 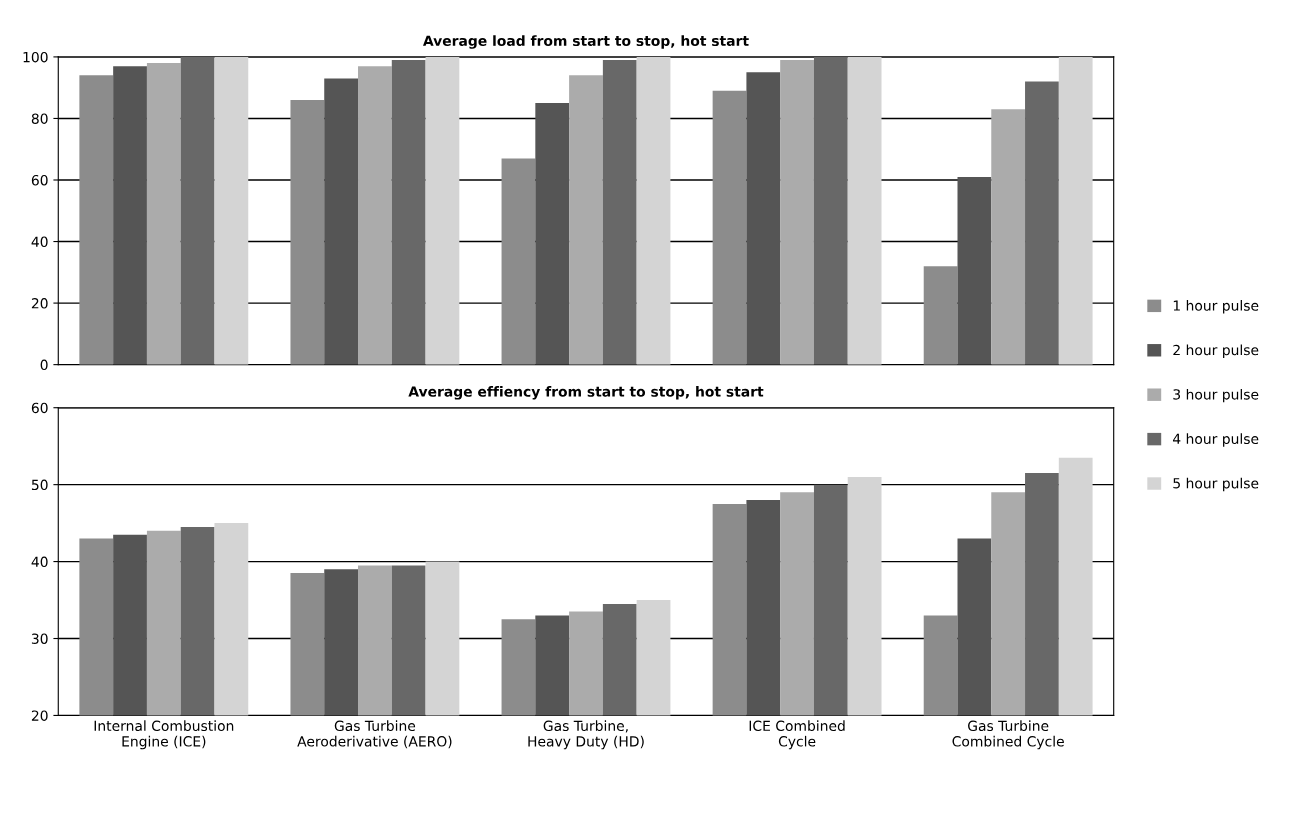 What do you see at coordinates (1216, 307) in the screenshot?
I see `legend-label: 1 hour pulse` at bounding box center [1216, 307].